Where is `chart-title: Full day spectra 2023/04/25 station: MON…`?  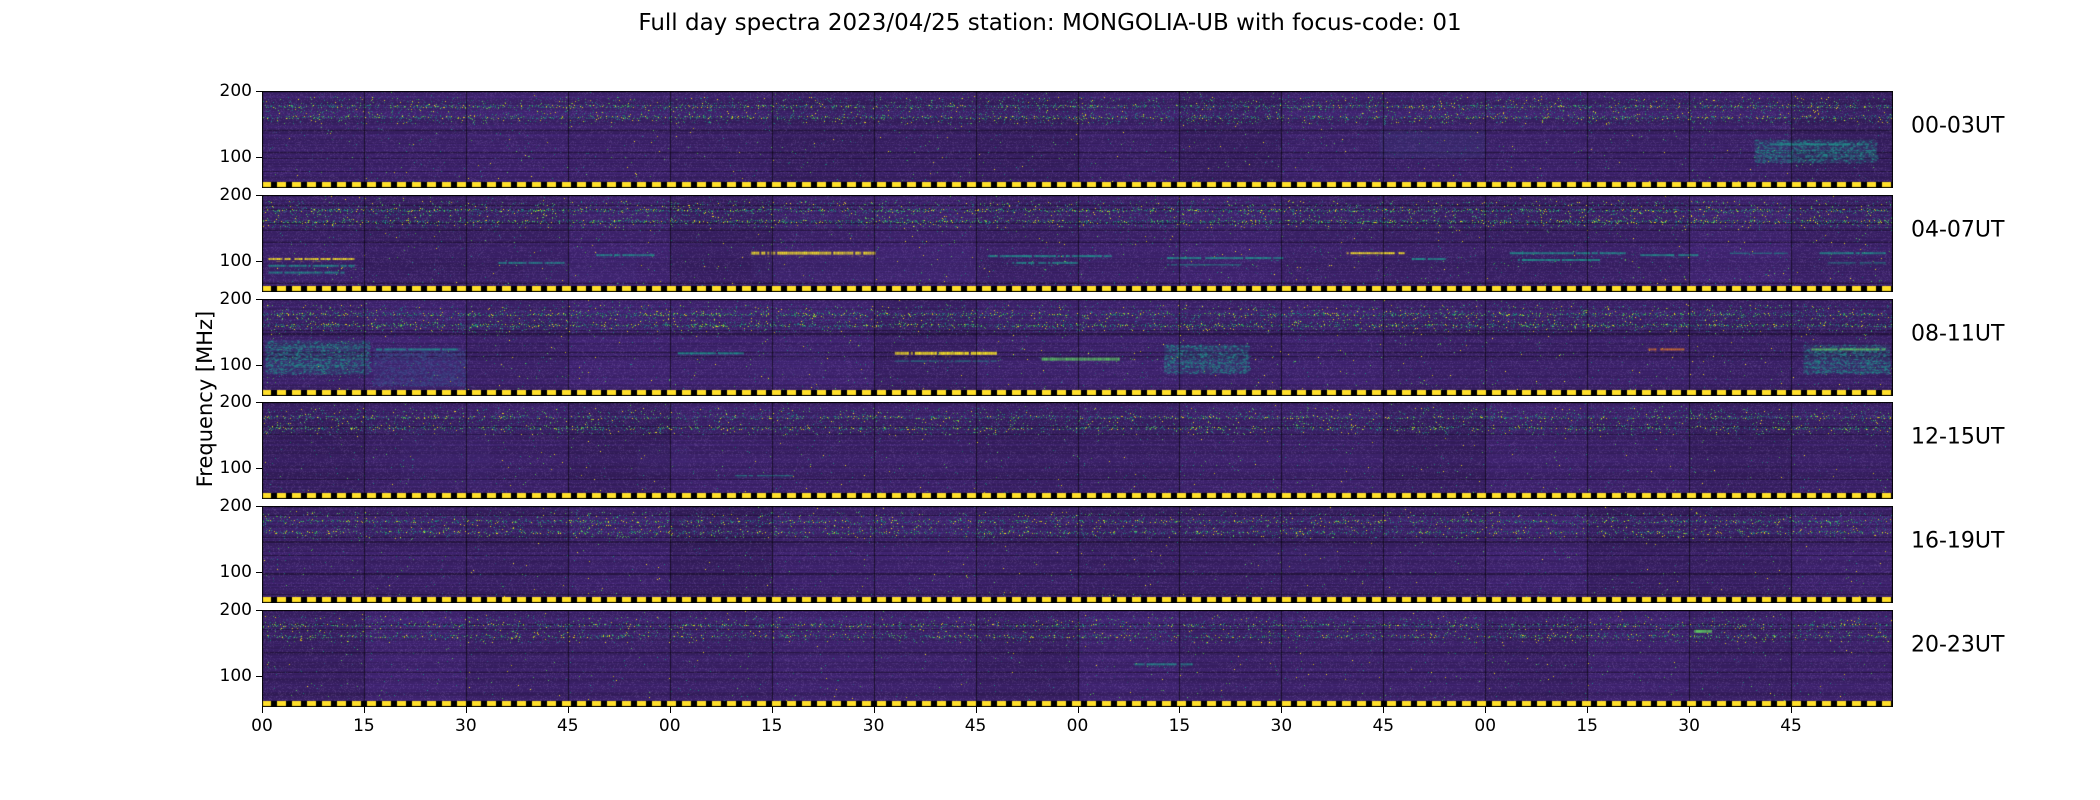 chart-title: Full day spectra 2023/04/25 station: MON… is located at coordinates (1050, 23).